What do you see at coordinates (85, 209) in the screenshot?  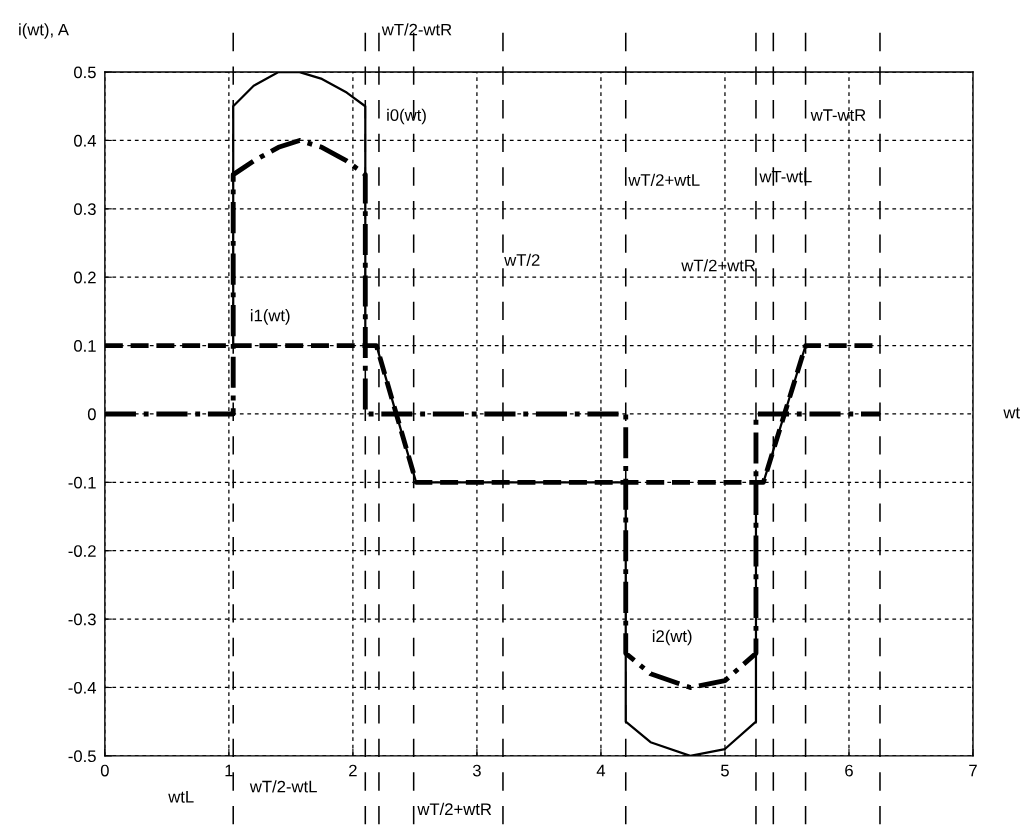 I see `y-tick-label: 0.3` at bounding box center [85, 209].